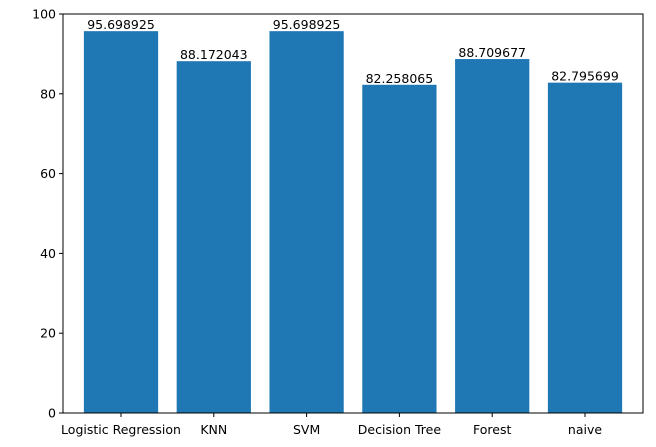  What do you see at coordinates (121, 429) in the screenshot?
I see `x-tick-label-0: Logistic Regression` at bounding box center [121, 429].